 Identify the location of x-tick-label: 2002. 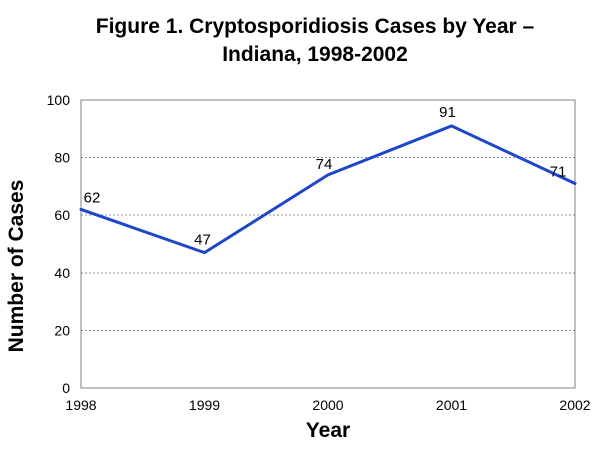
(574, 405).